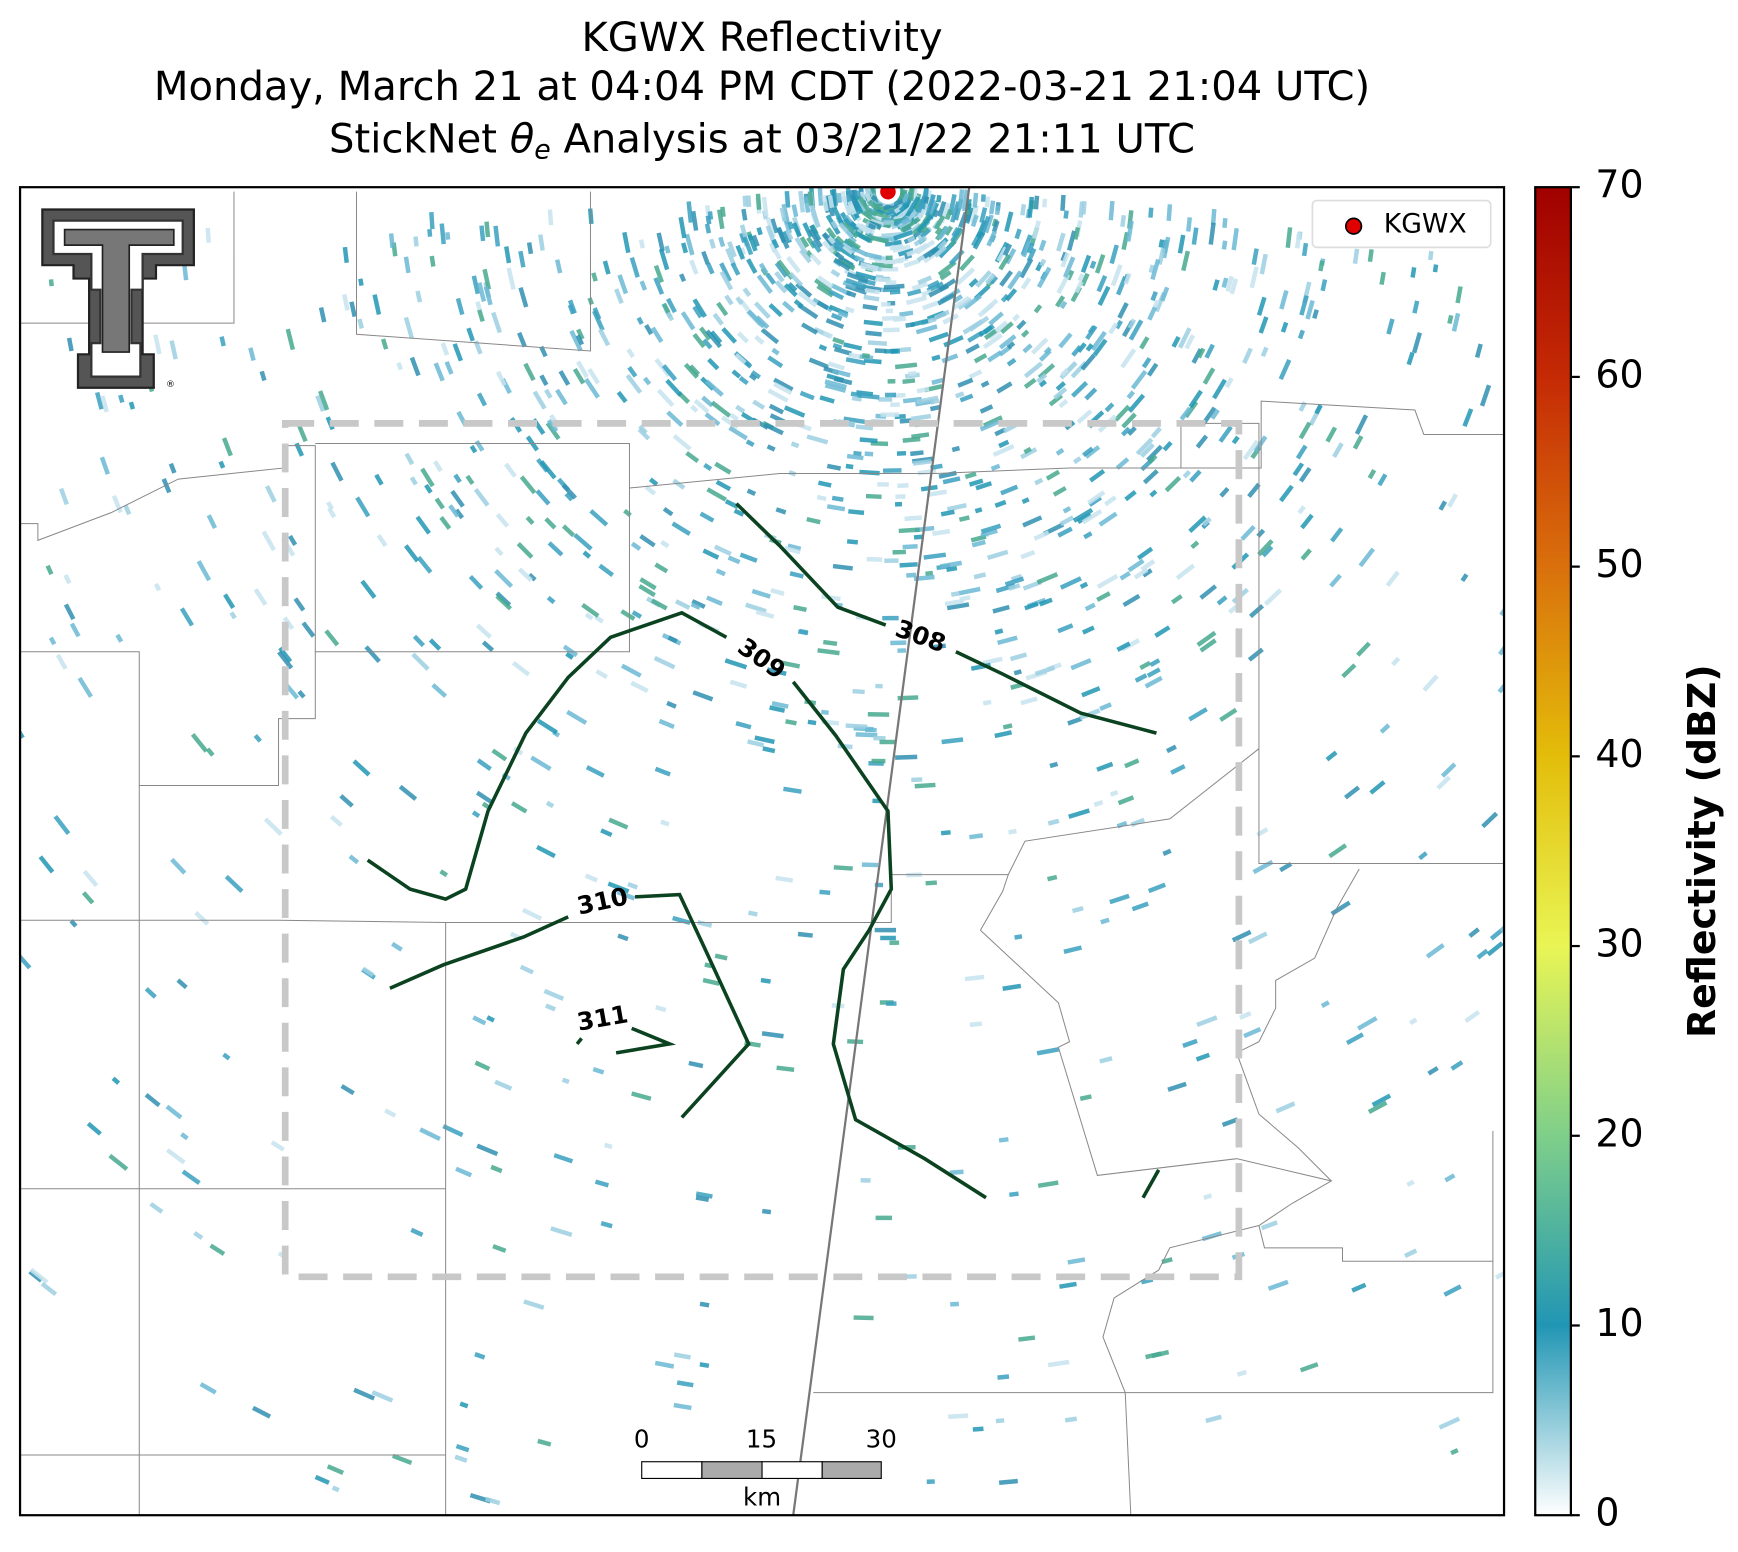 The width and height of the screenshot is (1738, 1552). I want to click on colorbar-fill, so click(1553, 851).